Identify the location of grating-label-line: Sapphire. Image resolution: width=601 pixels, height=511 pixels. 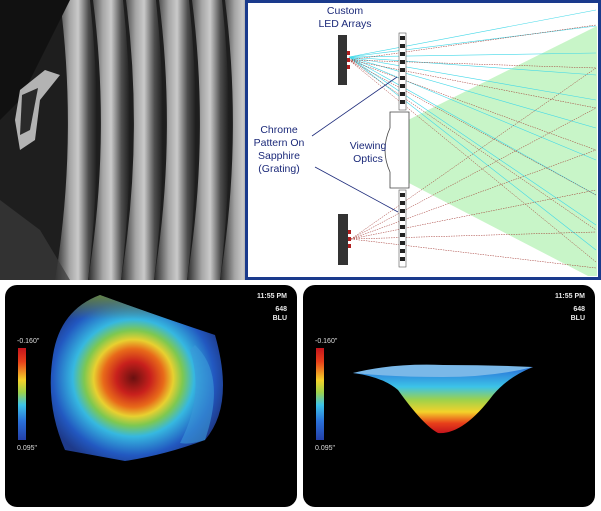
(279, 156).